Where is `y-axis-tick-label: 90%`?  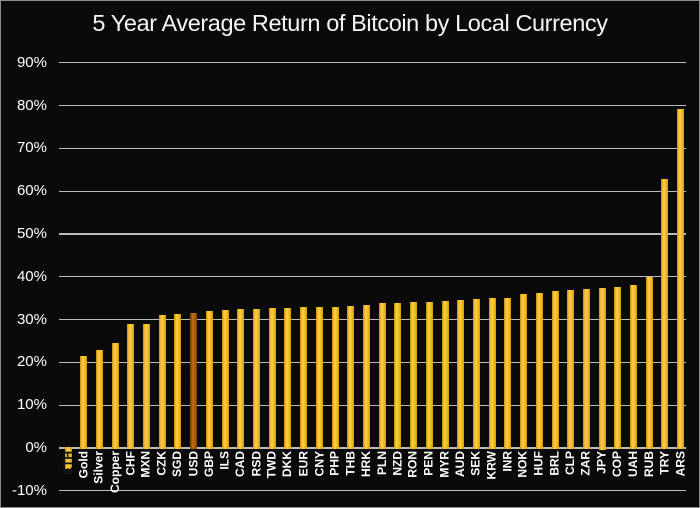 y-axis-tick-label: 90% is located at coordinates (31, 62).